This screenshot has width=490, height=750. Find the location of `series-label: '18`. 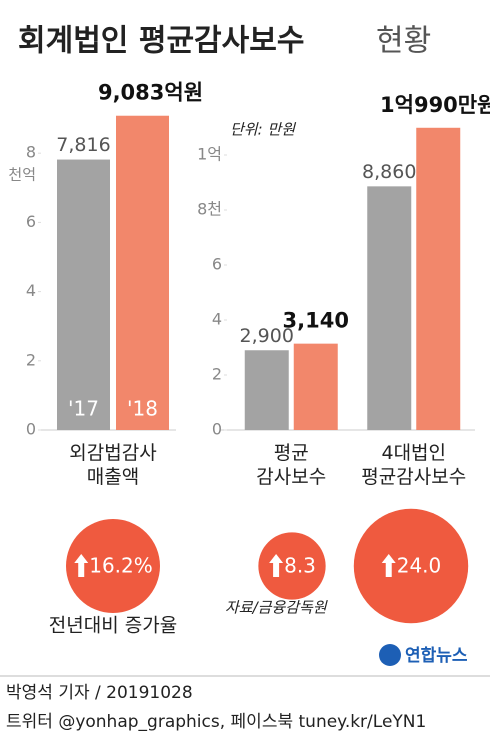

series-label: '18 is located at coordinates (142, 409).